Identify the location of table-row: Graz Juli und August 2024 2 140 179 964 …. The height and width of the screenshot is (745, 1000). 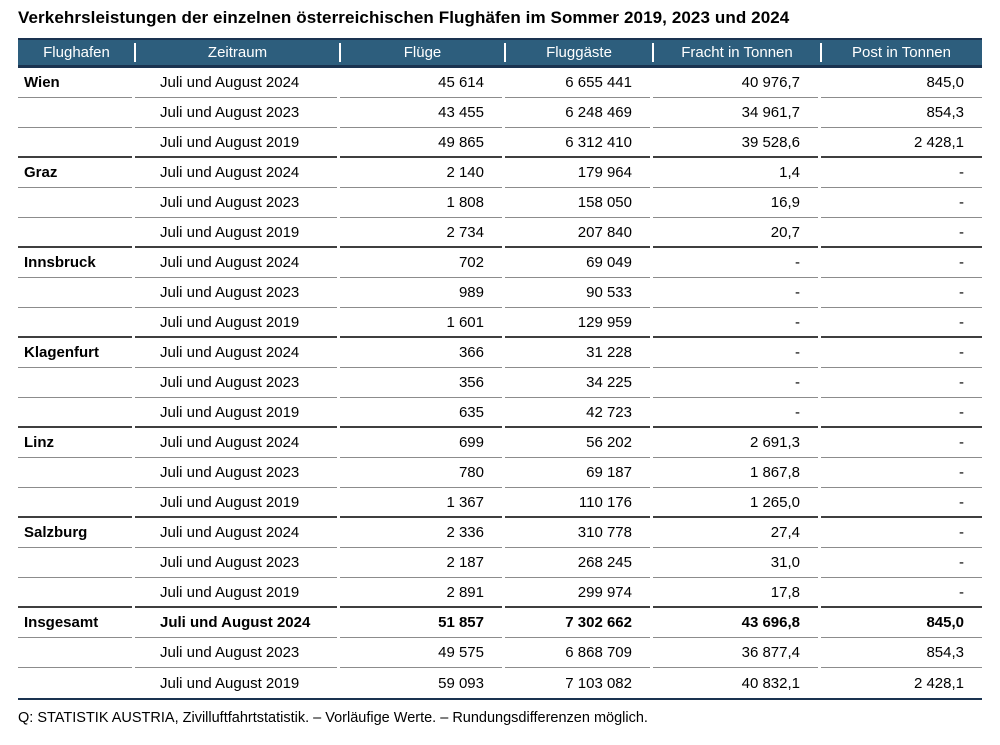
(500, 173).